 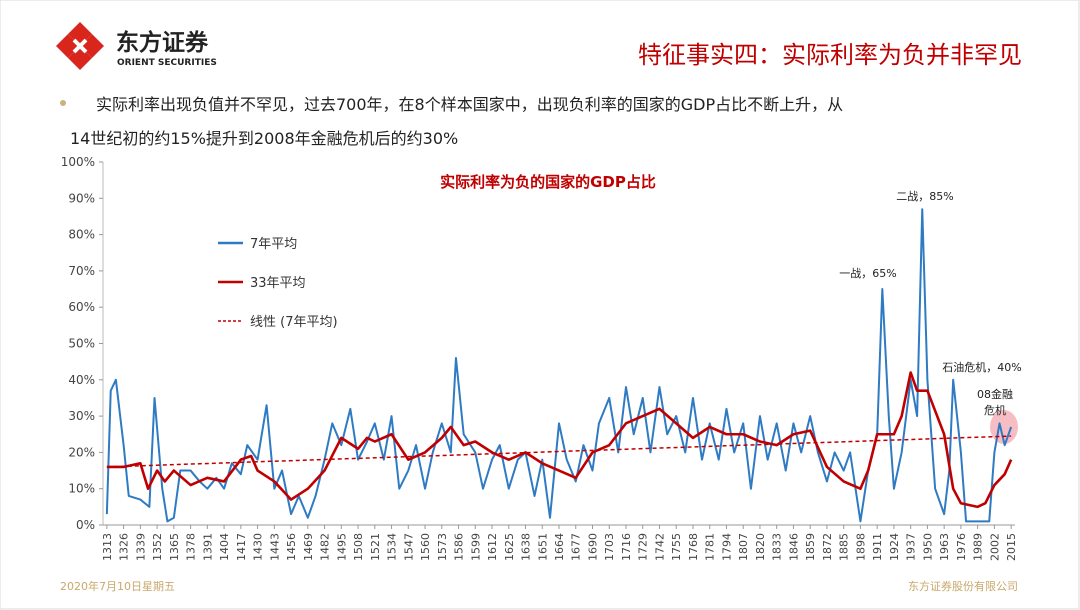 What do you see at coordinates (693, 547) in the screenshot?
I see `x-tick-label: 1768` at bounding box center [693, 547].